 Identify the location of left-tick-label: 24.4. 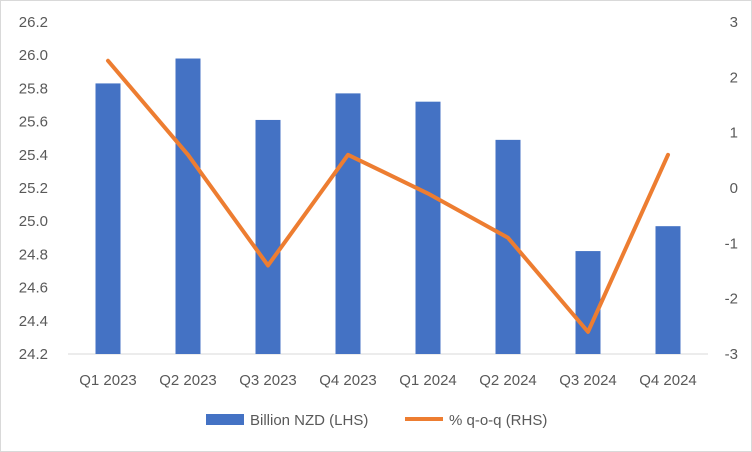
(33, 321).